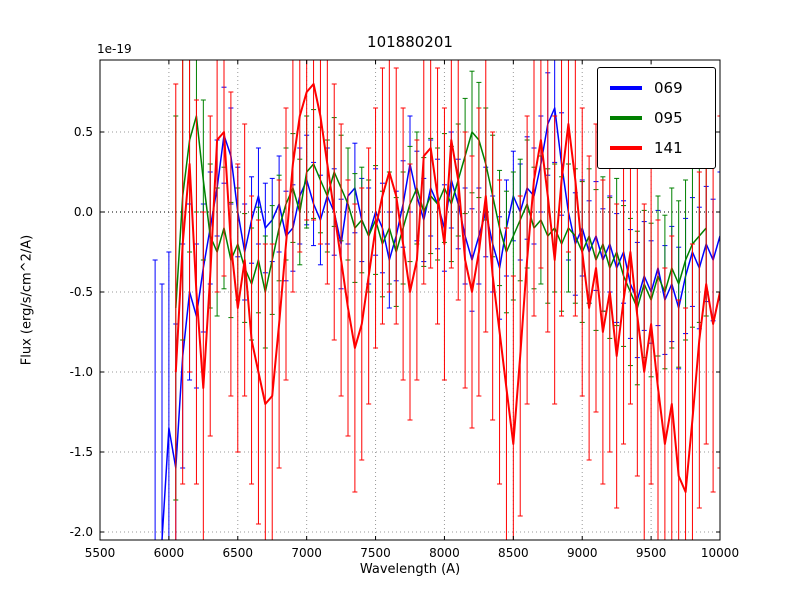  I want to click on x-tick-label: 8500, so click(513, 553).